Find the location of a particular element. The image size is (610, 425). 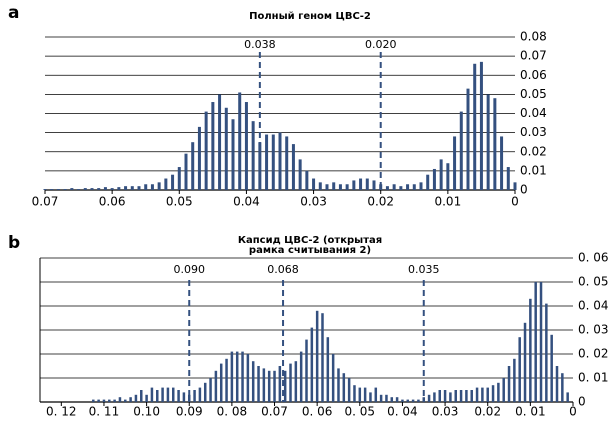

x-tick-label: 0.07 is located at coordinates (274, 412).